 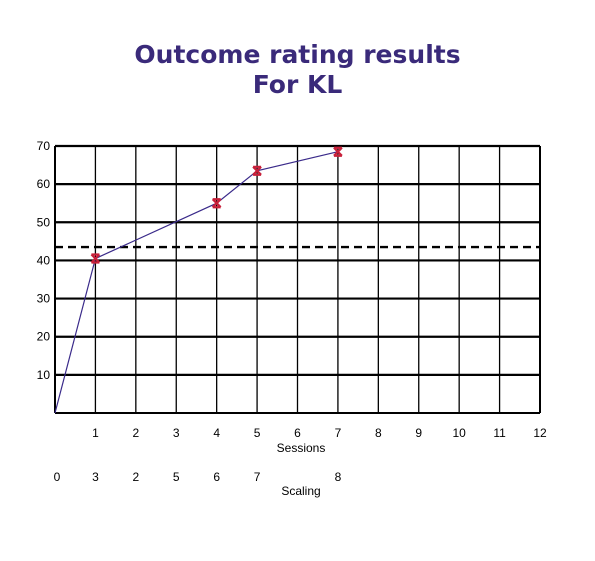 I want to click on scaling-tick-label: 6, so click(x=216, y=477).